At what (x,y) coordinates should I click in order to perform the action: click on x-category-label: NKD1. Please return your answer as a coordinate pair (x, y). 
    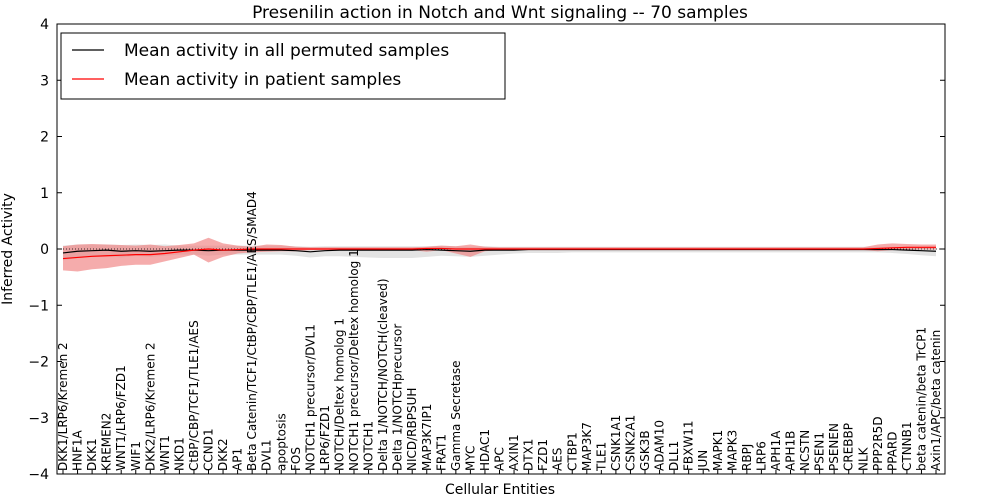
    Looking at the image, I should click on (179, 454).